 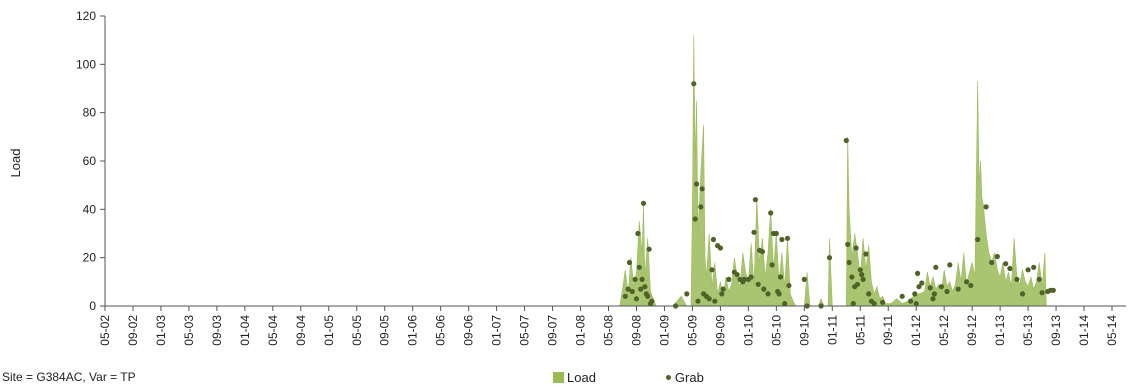 I want to click on x-tick-label: 05-11, so click(x=860, y=330).